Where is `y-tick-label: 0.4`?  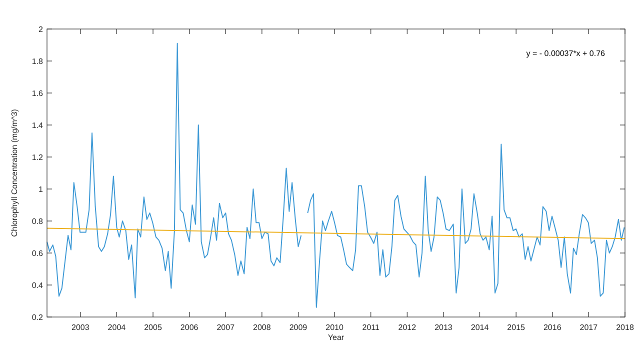
y-tick-label: 0.4 is located at coordinates (38, 285).